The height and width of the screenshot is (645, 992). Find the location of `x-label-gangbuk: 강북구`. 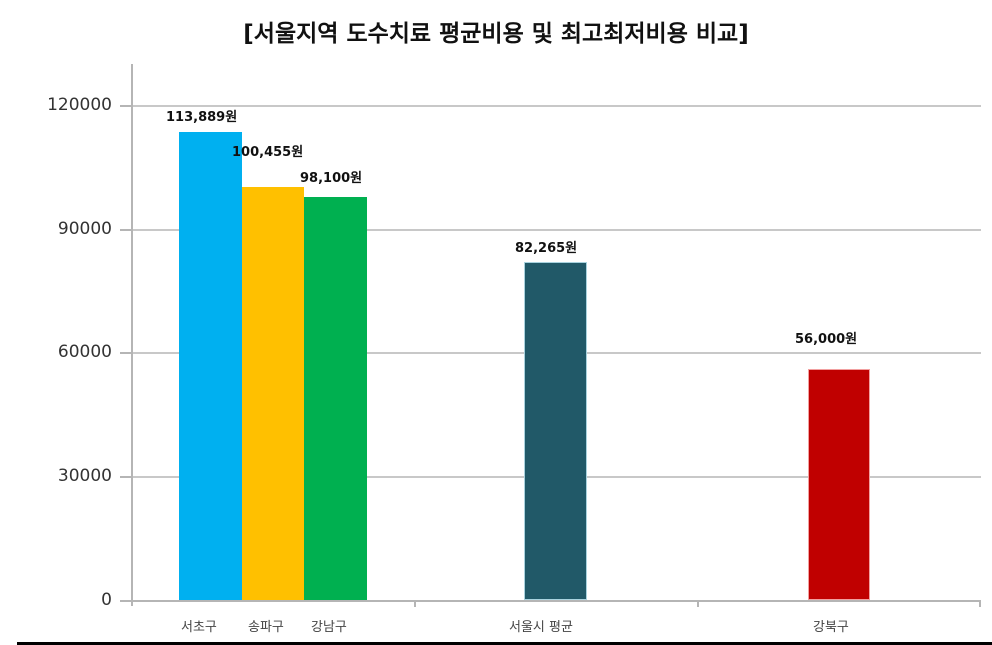

x-label-gangbuk: 강북구 is located at coordinates (831, 627).